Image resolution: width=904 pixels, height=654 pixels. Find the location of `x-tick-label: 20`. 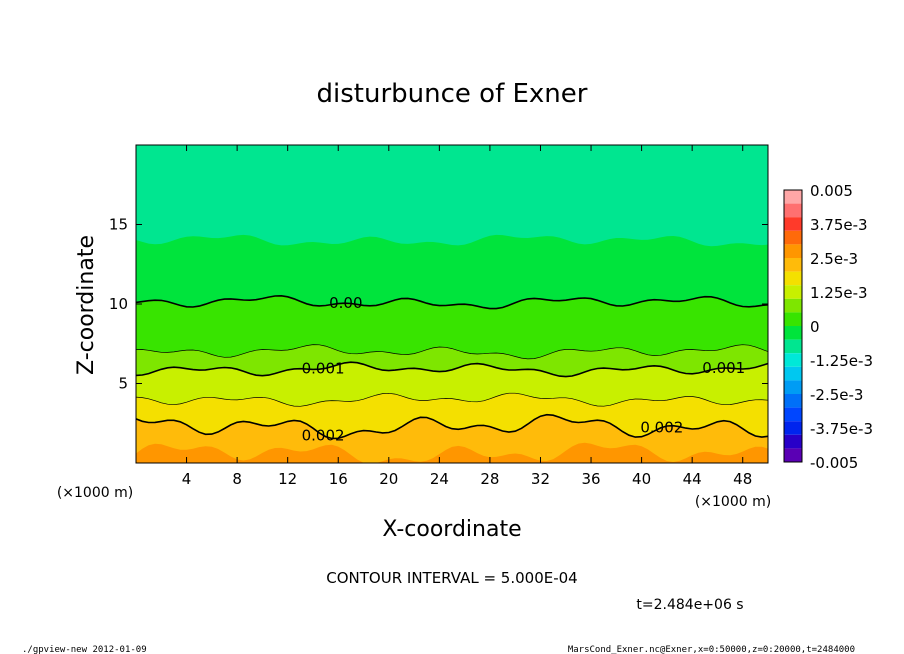

x-tick-label: 20 is located at coordinates (388, 479).